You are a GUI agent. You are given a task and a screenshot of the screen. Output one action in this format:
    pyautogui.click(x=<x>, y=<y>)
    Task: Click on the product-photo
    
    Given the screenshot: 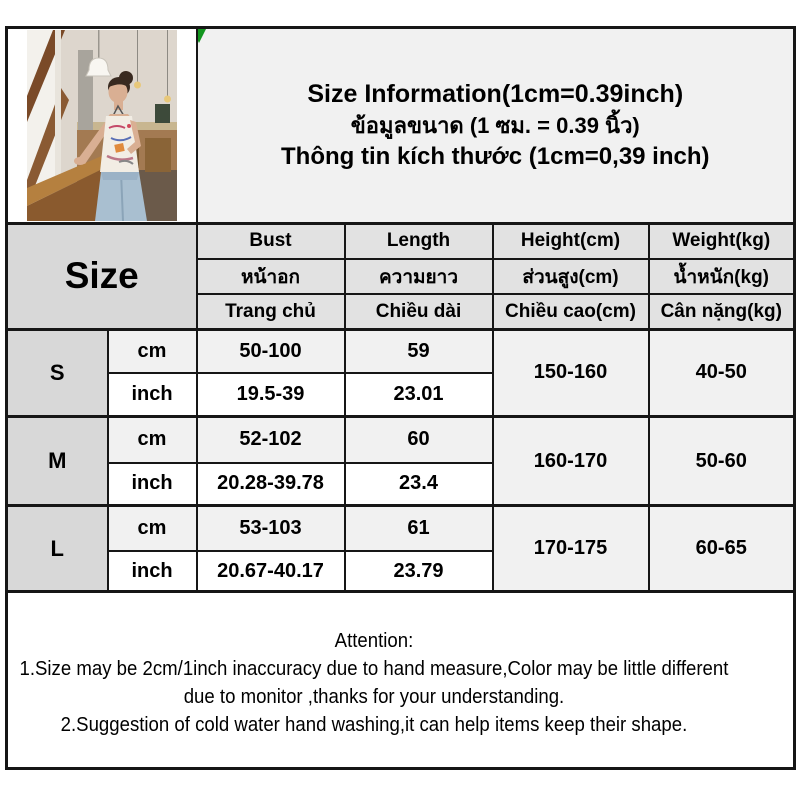 What is the action you would take?
    pyautogui.click(x=101, y=125)
    